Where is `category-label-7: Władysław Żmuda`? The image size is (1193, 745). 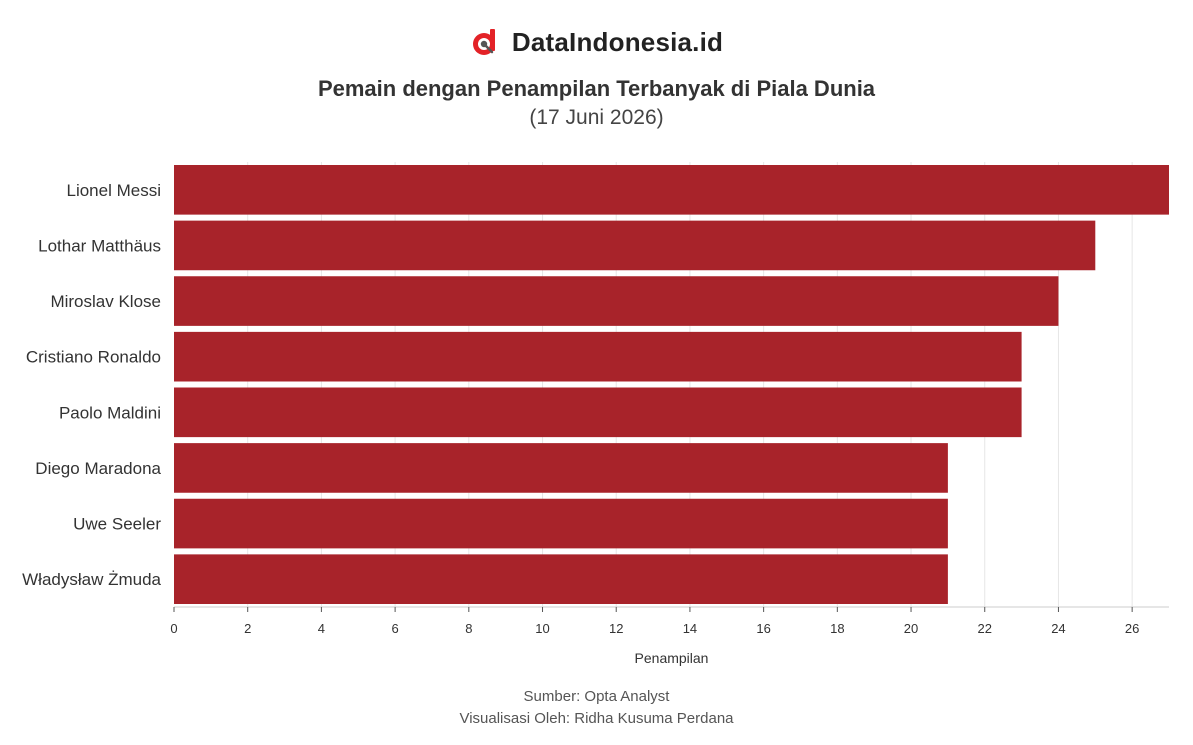
category-label-7: Władysław Żmuda is located at coordinates (91, 579).